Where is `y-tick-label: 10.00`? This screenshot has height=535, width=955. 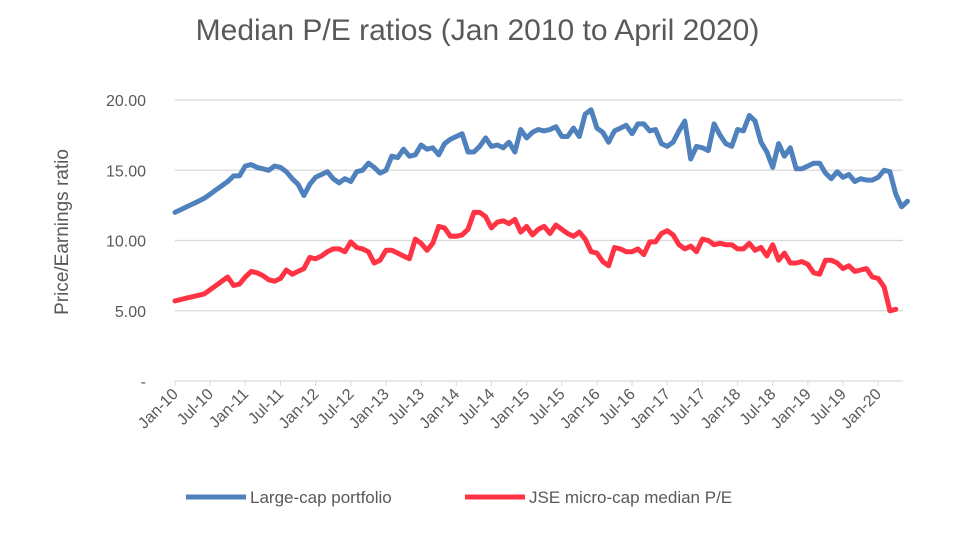
y-tick-label: 10.00 is located at coordinates (126, 242).